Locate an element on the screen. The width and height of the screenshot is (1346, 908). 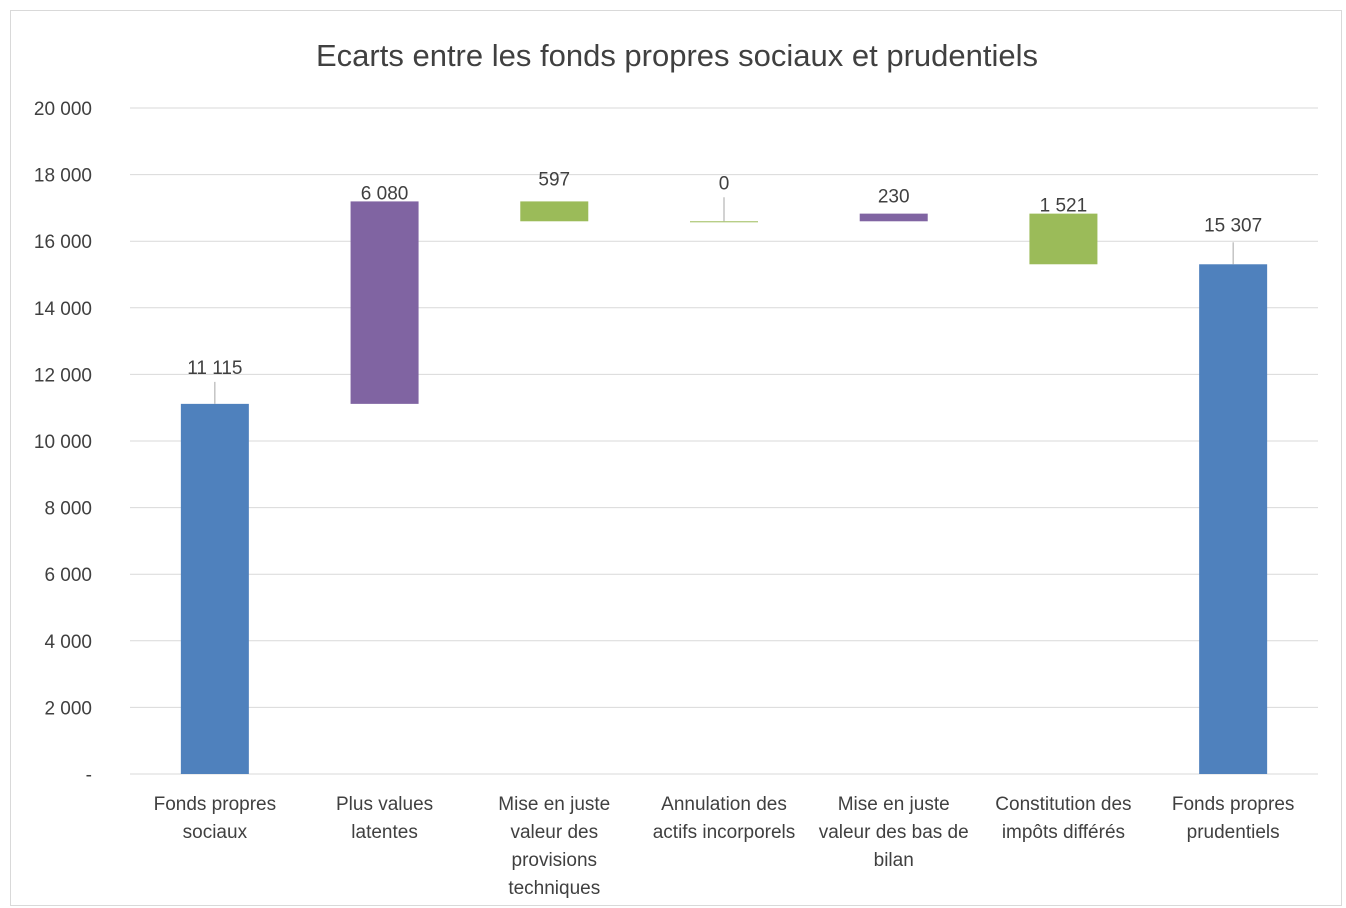
x-tick-label: impôts différés is located at coordinates (1063, 832).